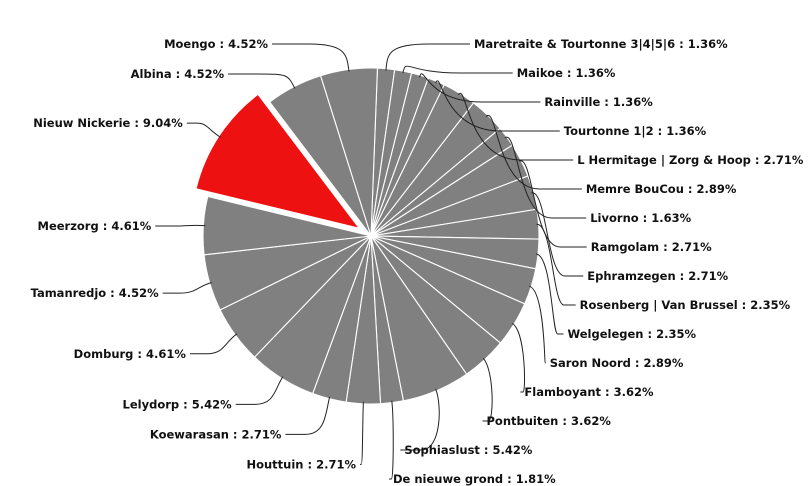 Image resolution: width=809 pixels, height=486 pixels. I want to click on label-ramgolam: Ramgolam : 2.71%, so click(651, 247).